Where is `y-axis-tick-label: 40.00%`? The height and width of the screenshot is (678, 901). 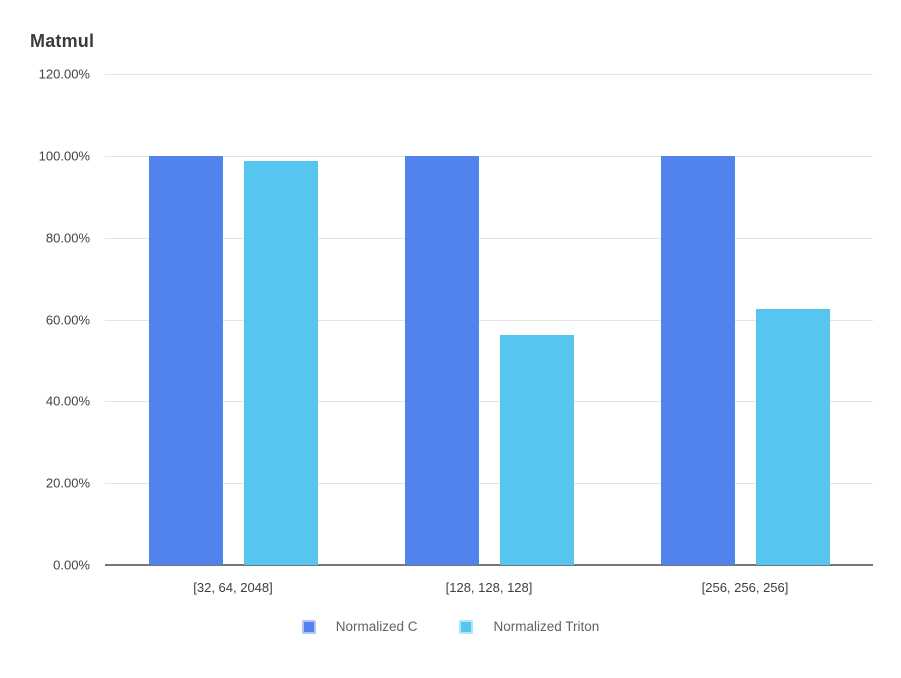
y-axis-tick-label: 40.00% is located at coordinates (67, 401).